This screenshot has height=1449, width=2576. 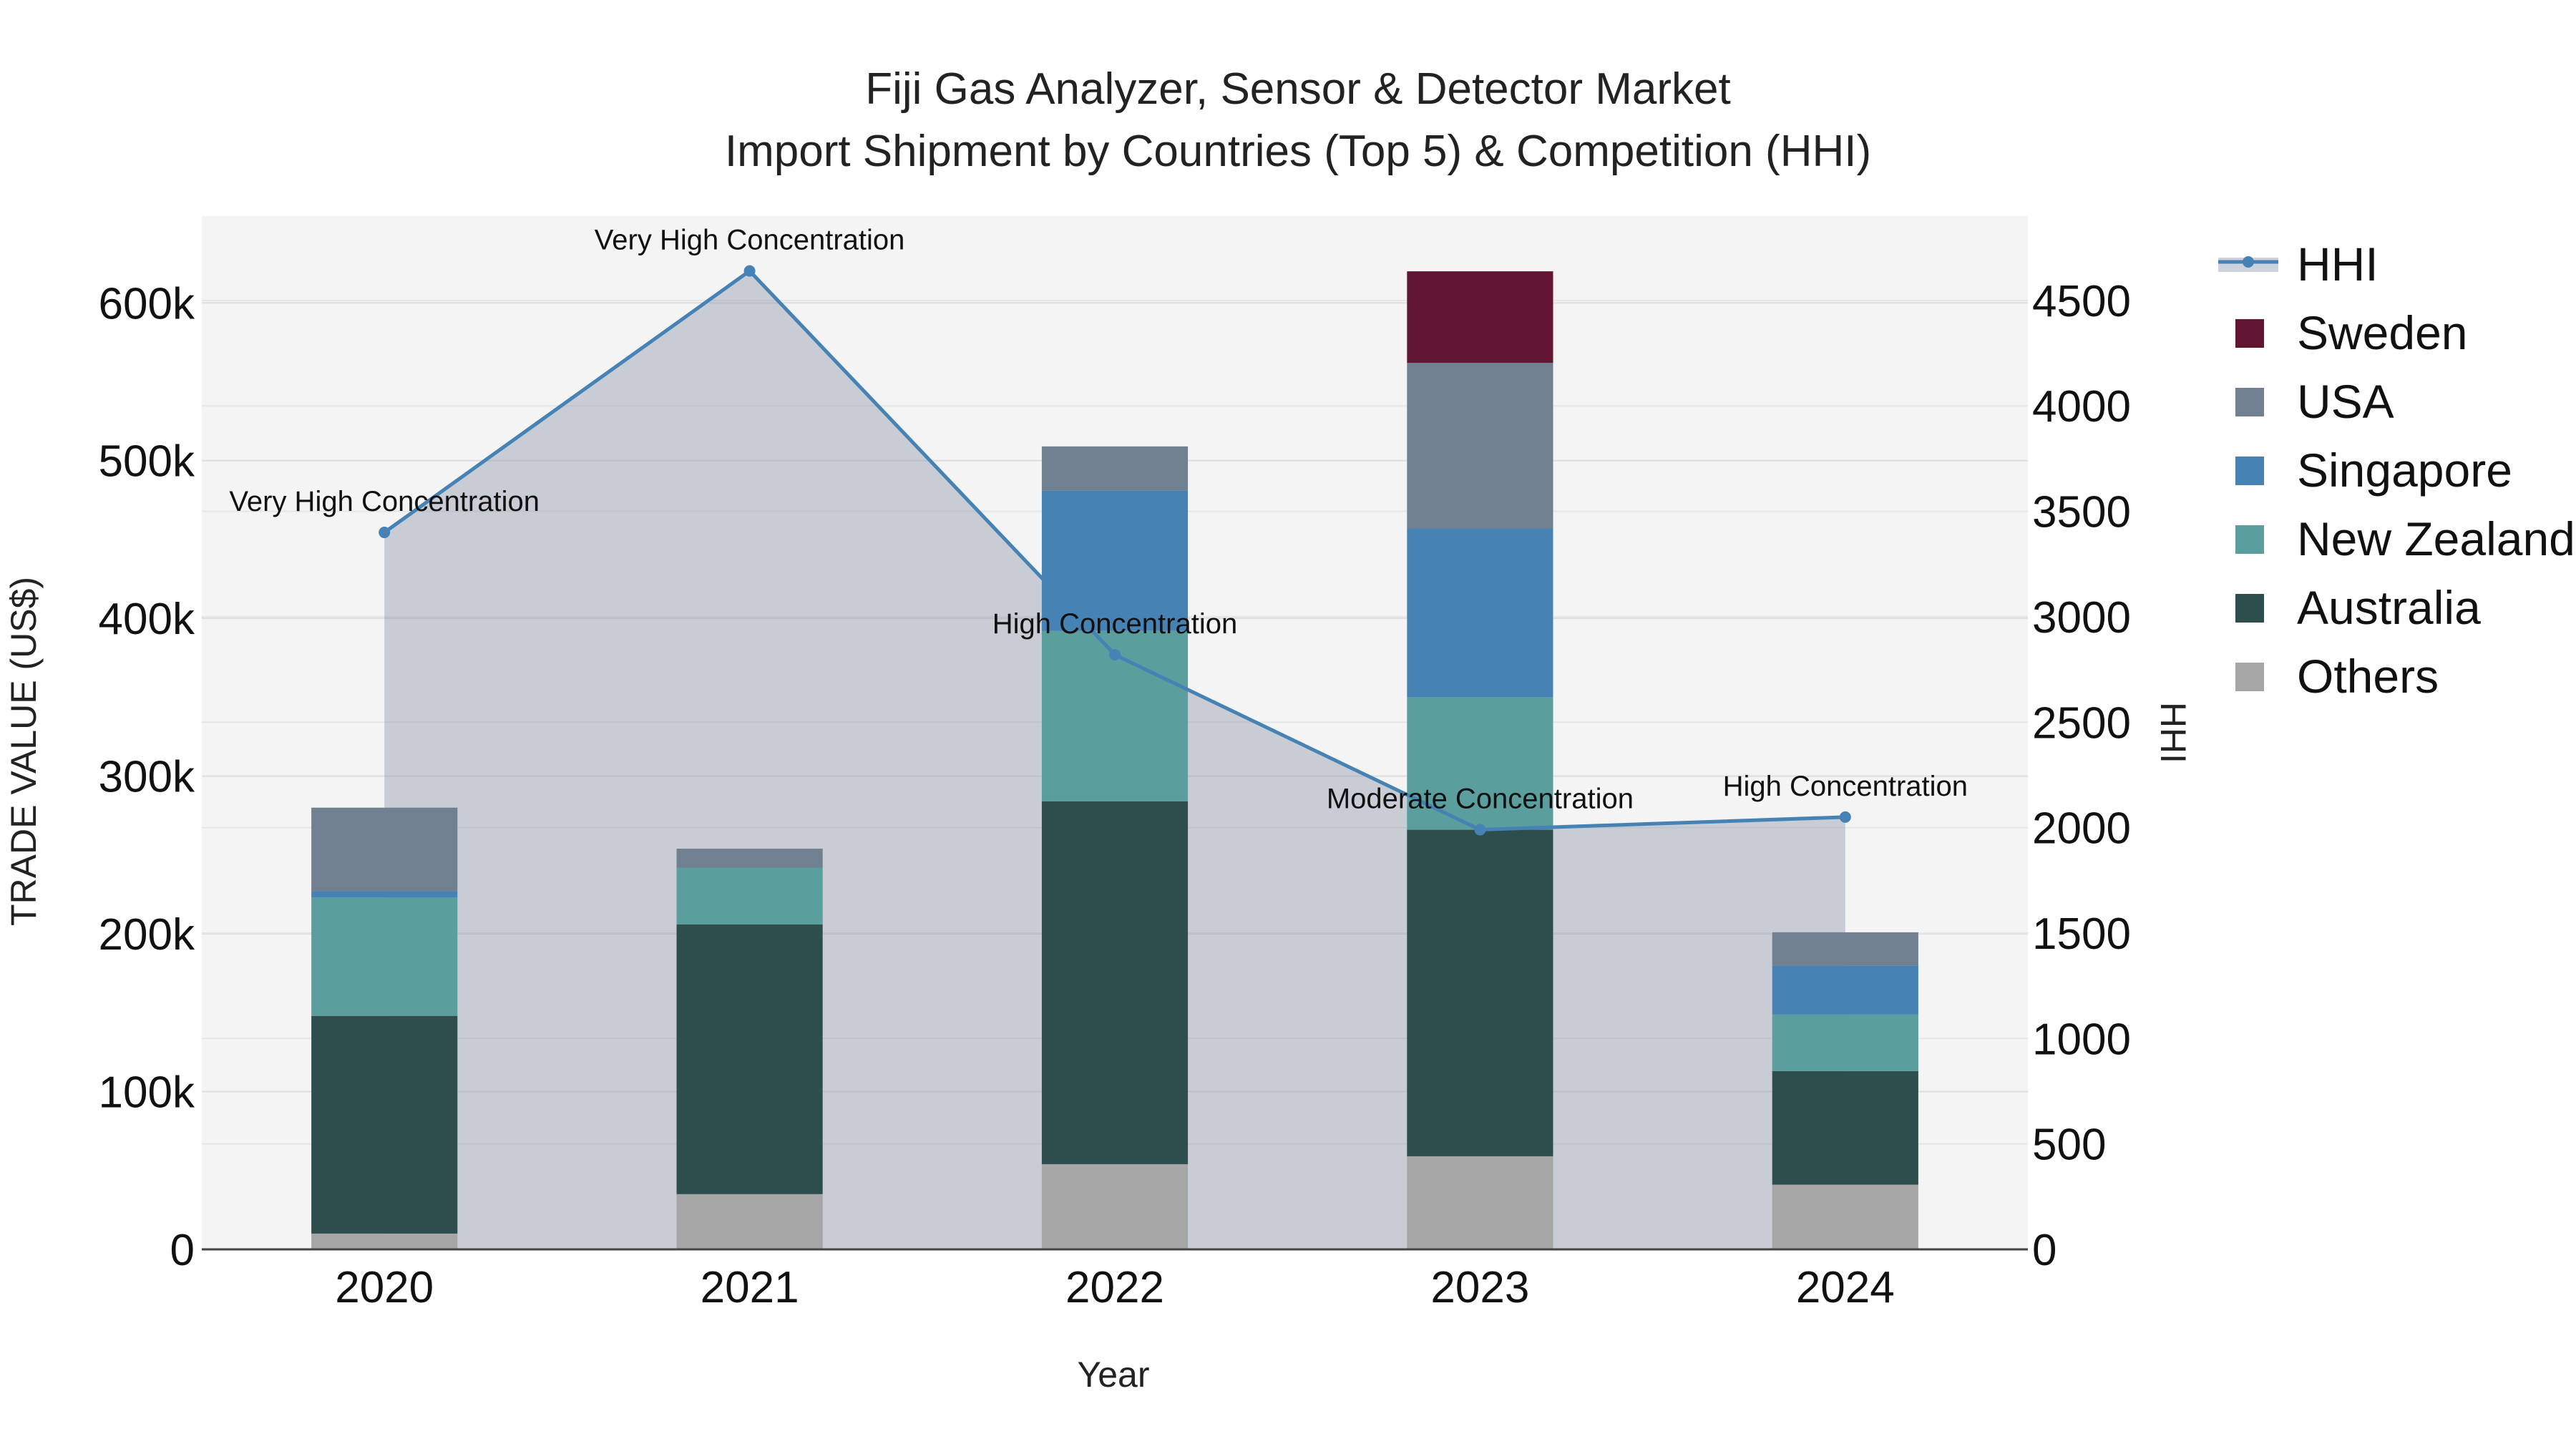 I want to click on y2-tick-label: 1500, so click(x=2081, y=934).